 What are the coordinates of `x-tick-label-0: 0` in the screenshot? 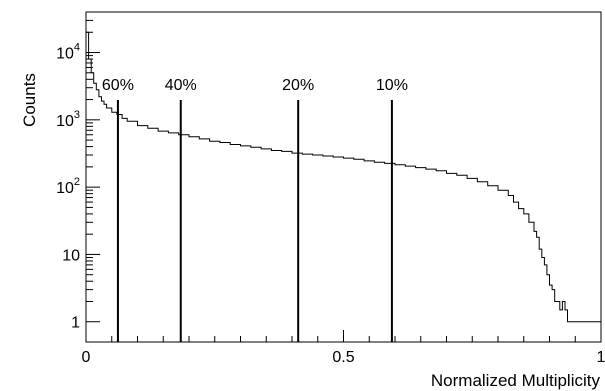 It's located at (86, 357).